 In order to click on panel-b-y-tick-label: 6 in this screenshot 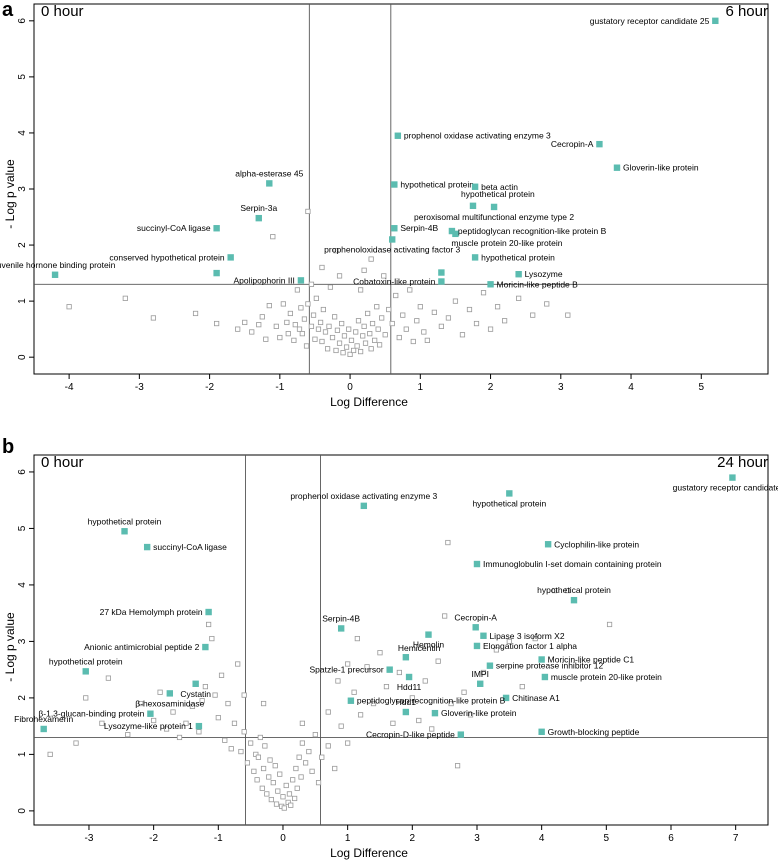, I will do `click(22, 472)`.